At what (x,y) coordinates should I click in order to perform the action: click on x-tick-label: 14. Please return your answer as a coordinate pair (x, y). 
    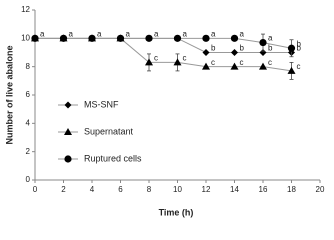
    Looking at the image, I should click on (234, 189).